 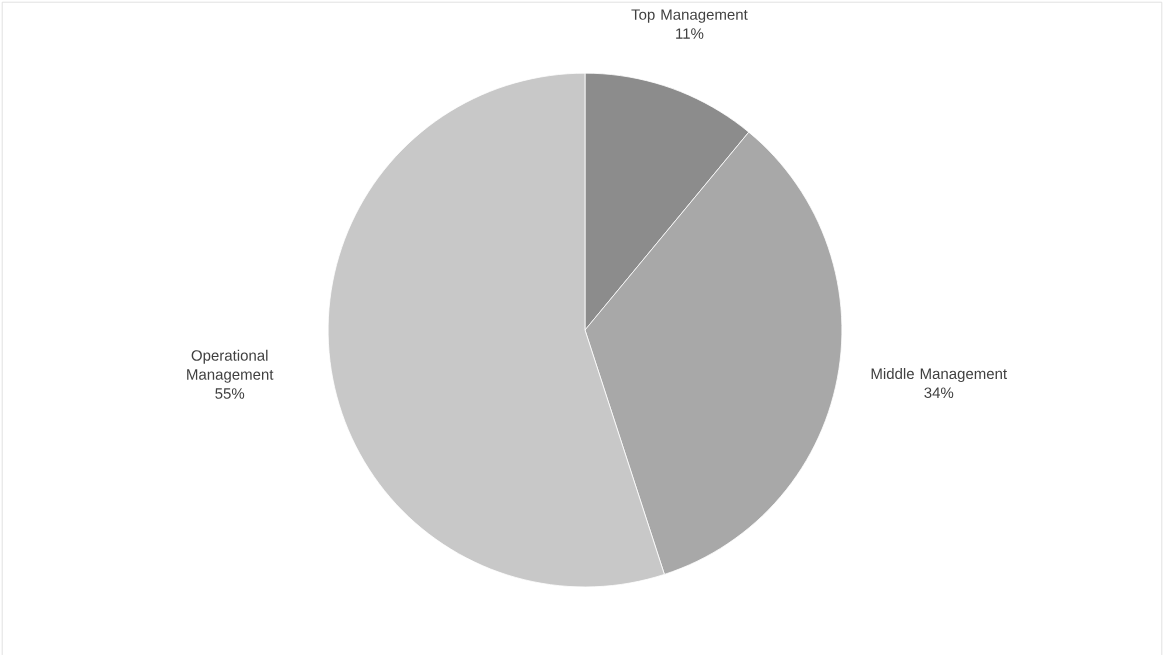 What do you see at coordinates (689, 16) in the screenshot?
I see `slice-label: Top Management` at bounding box center [689, 16].